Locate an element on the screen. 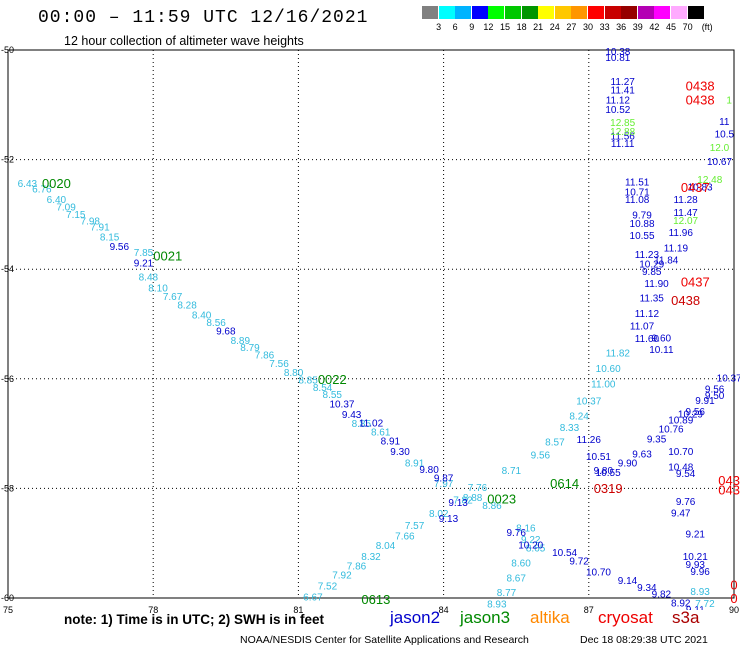  pass-time-label: 0022 is located at coordinates (332, 379).